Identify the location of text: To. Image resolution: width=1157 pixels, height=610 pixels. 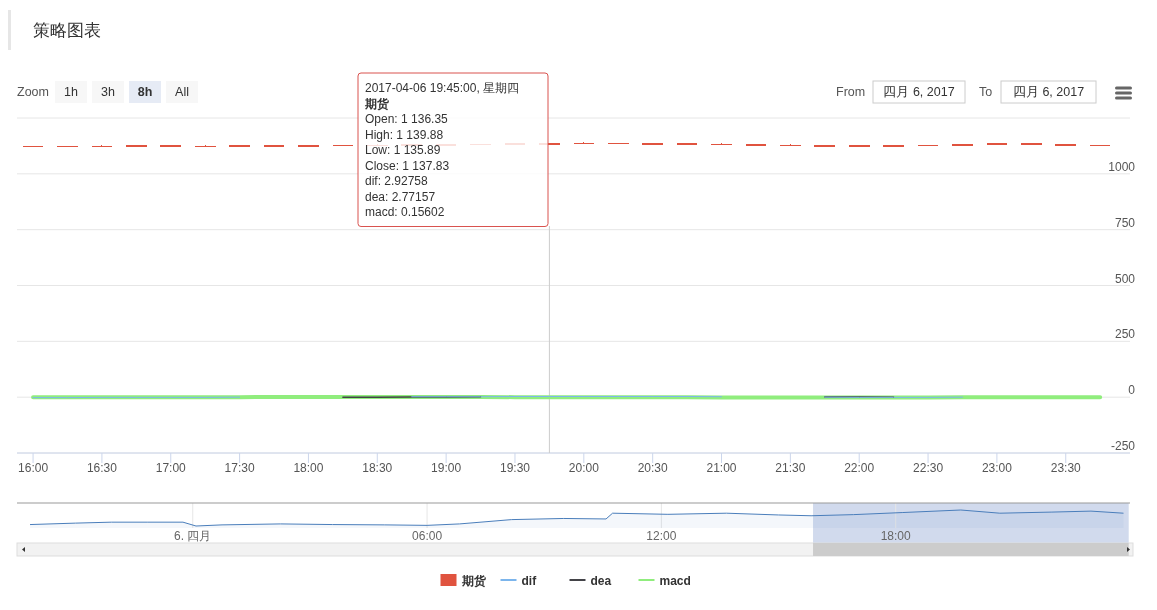
(986, 92).